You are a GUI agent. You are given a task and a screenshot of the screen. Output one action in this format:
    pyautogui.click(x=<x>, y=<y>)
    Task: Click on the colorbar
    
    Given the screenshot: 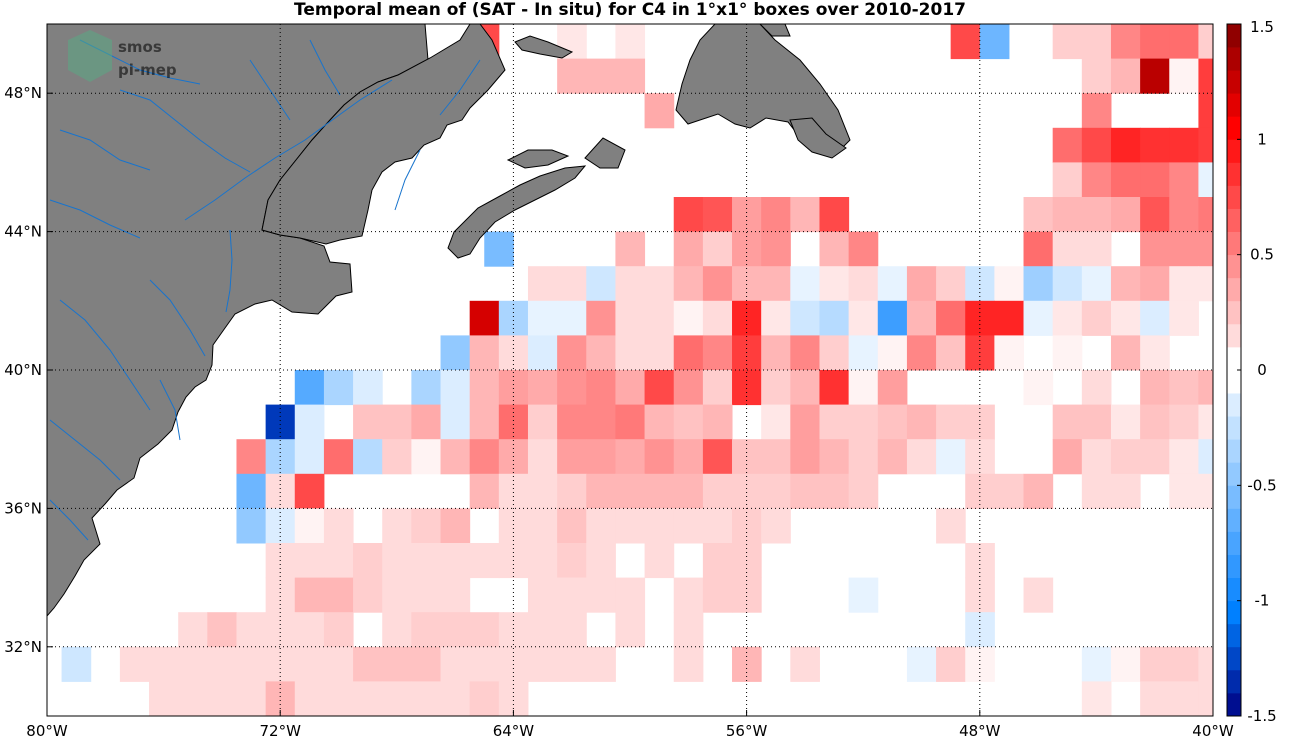 What is the action you would take?
    pyautogui.click(x=1234, y=370)
    